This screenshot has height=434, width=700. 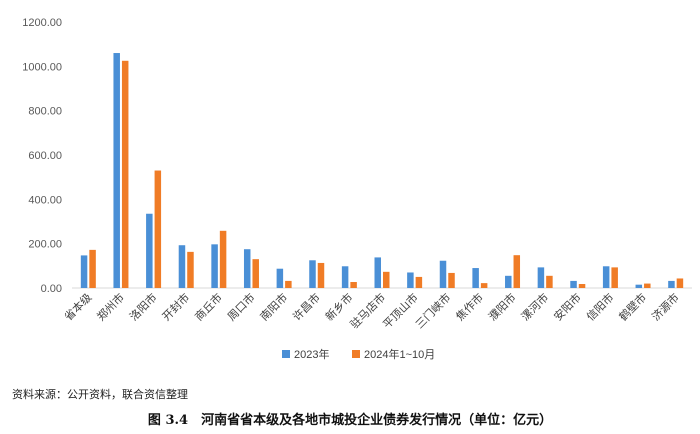 What do you see at coordinates (247, 268) in the screenshot?
I see `bar-2023-周口市` at bounding box center [247, 268].